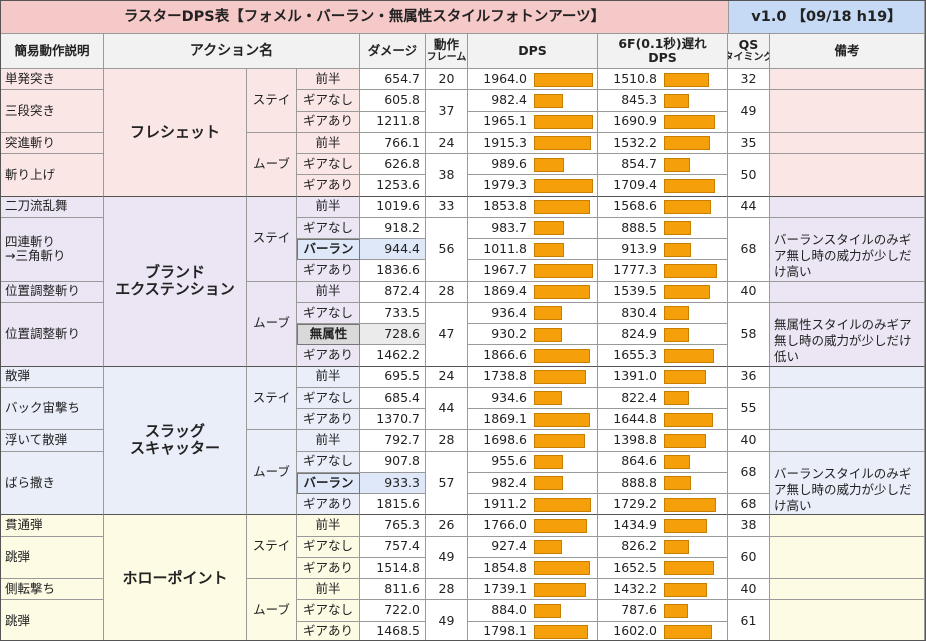  Describe the element at coordinates (639, 397) in the screenshot. I see `dps6f-value: 822.4` at that location.